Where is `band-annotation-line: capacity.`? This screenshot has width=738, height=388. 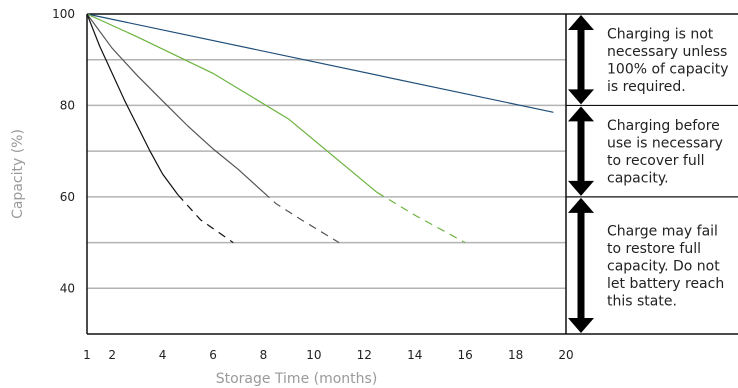 band-annotation-line: capacity. is located at coordinates (638, 178).